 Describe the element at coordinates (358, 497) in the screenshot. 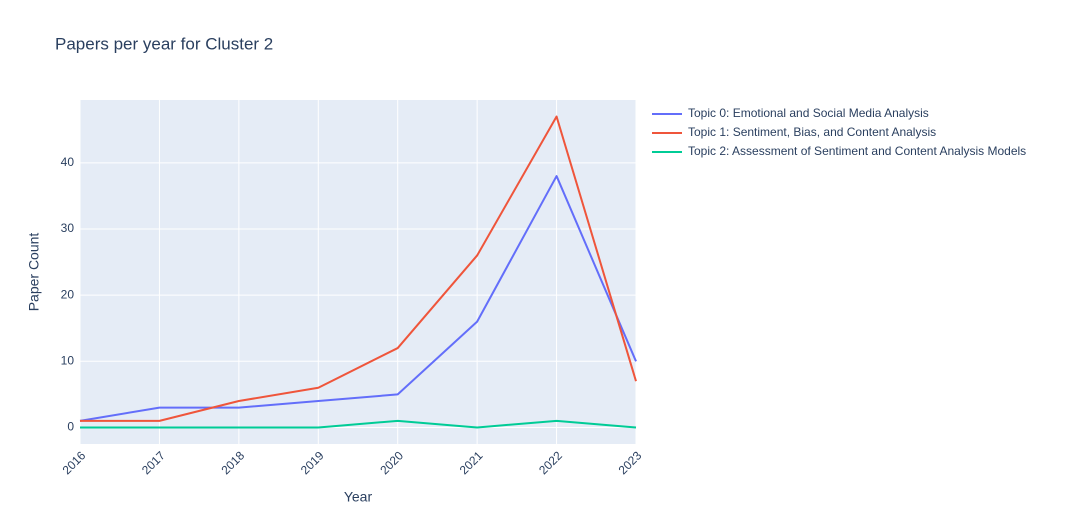

I see `x-axis-title: Year` at that location.